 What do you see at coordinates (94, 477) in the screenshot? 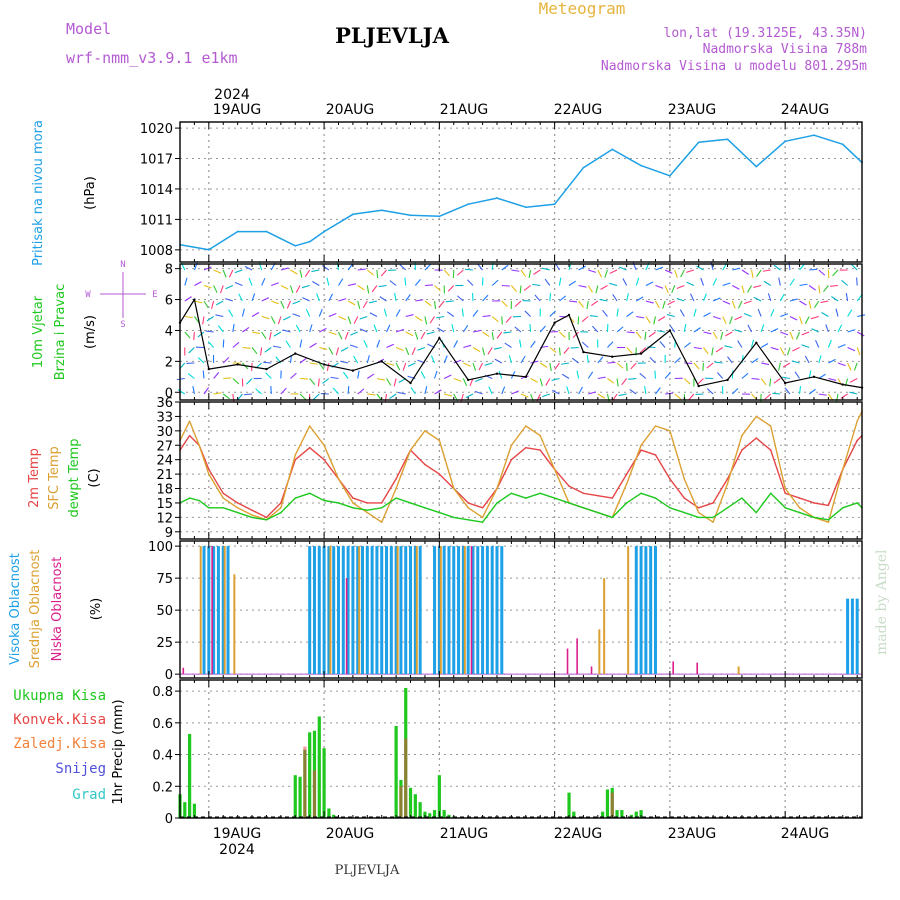
I see `temp-unit: (C)` at bounding box center [94, 477].